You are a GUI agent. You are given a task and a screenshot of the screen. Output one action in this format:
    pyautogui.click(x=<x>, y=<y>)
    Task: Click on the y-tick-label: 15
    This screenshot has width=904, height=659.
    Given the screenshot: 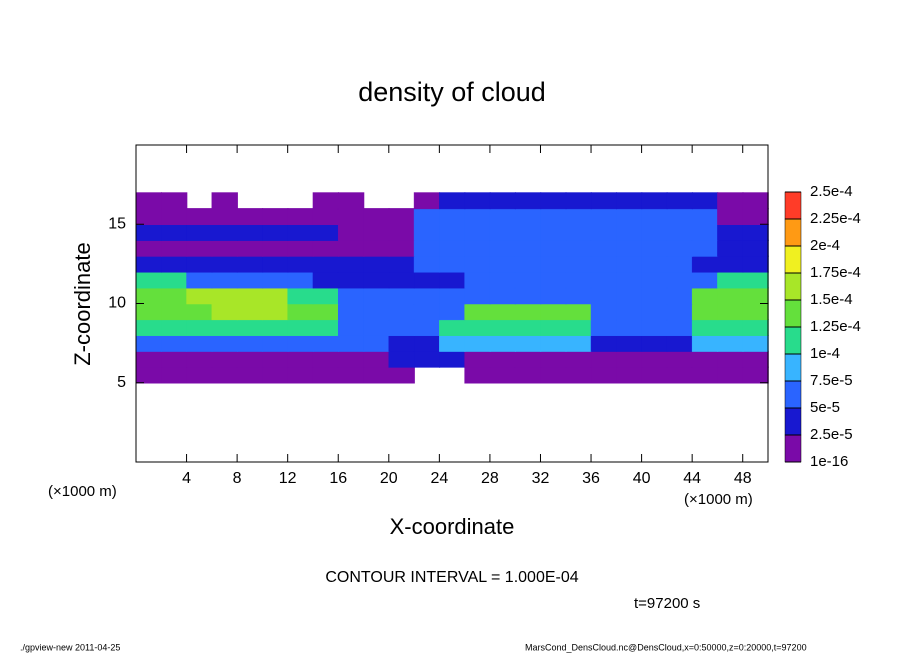 What is the action you would take?
    pyautogui.click(x=117, y=223)
    